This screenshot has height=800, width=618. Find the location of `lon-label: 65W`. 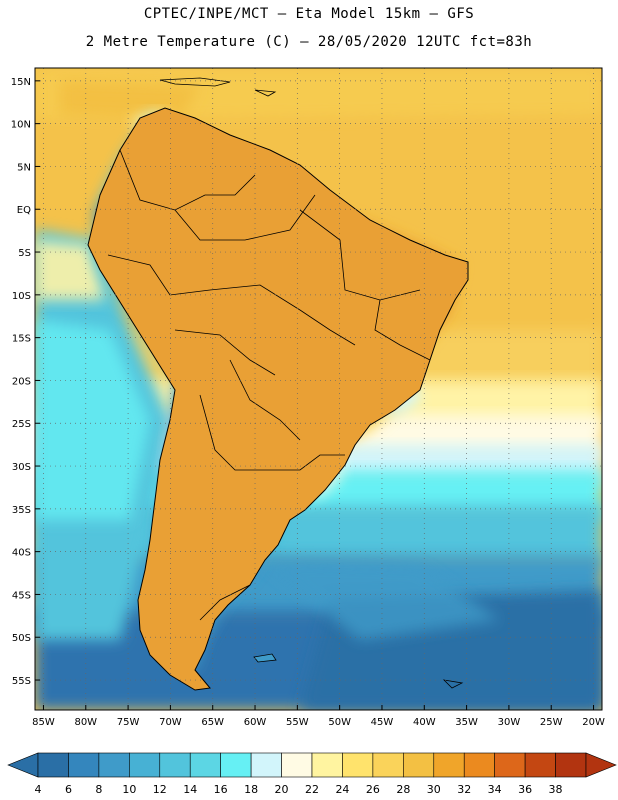

lon-label: 65W is located at coordinates (212, 722).